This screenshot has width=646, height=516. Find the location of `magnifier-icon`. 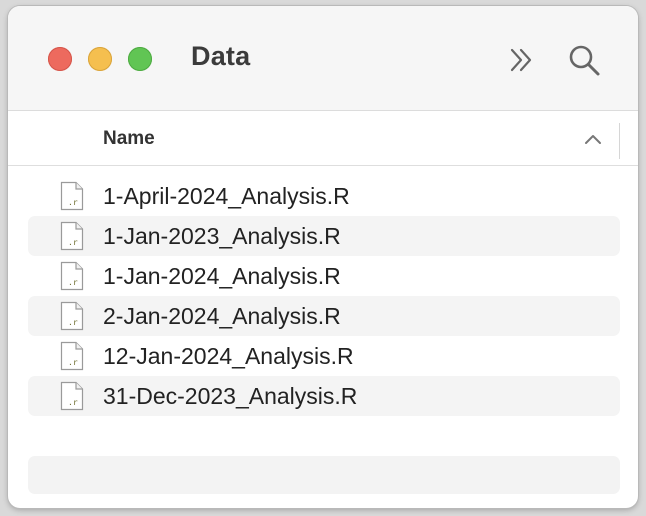

magnifier-icon is located at coordinates (584, 60).